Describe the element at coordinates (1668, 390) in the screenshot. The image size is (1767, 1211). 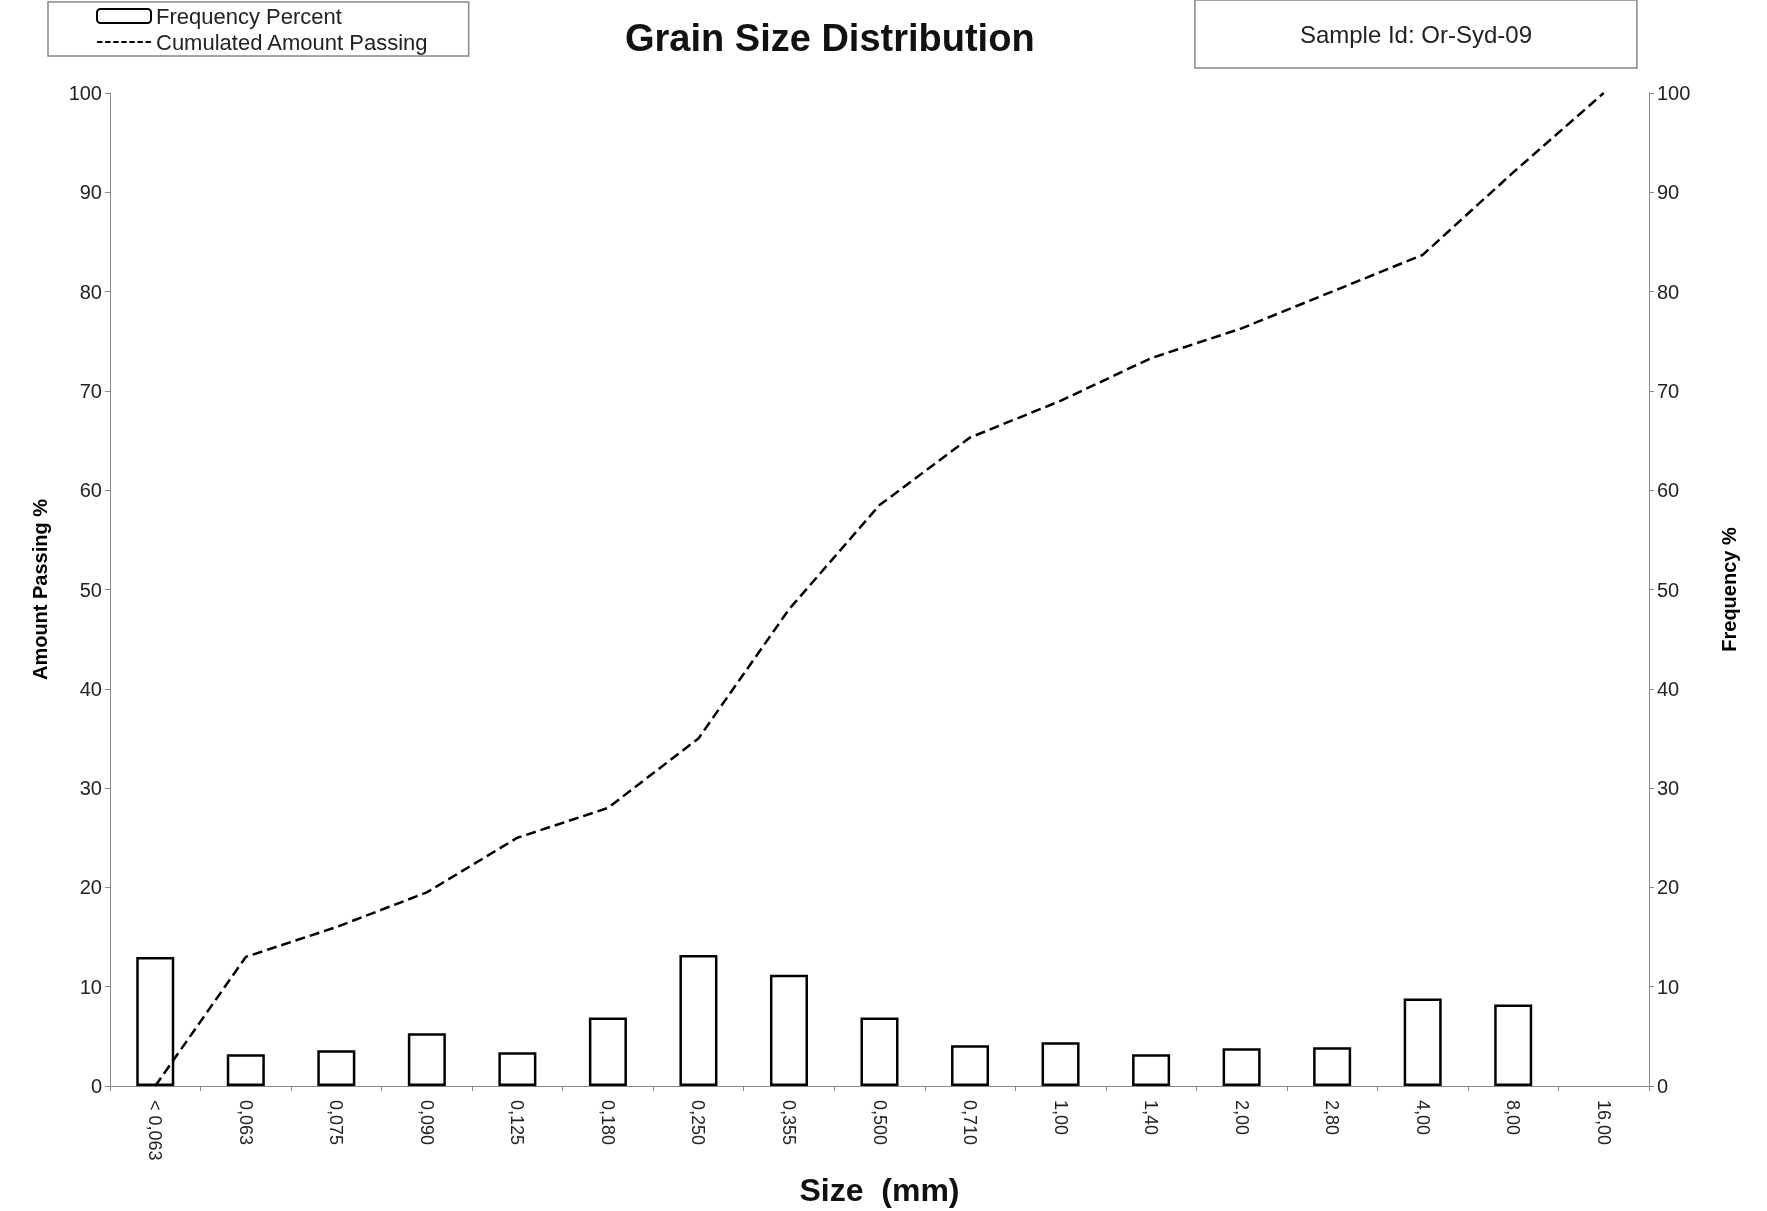
I see `y2-tick-label: 70` at that location.